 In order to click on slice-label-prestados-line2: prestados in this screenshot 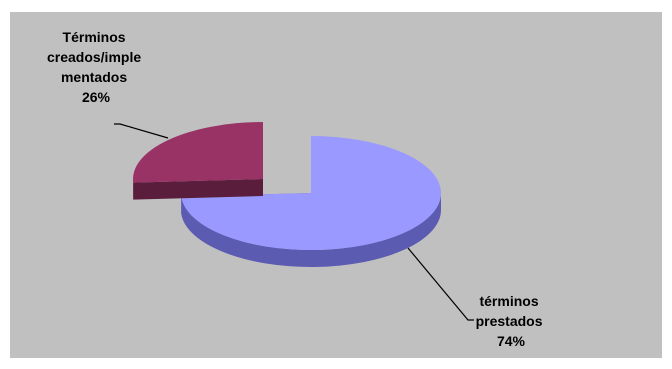, I will do `click(509, 321)`.